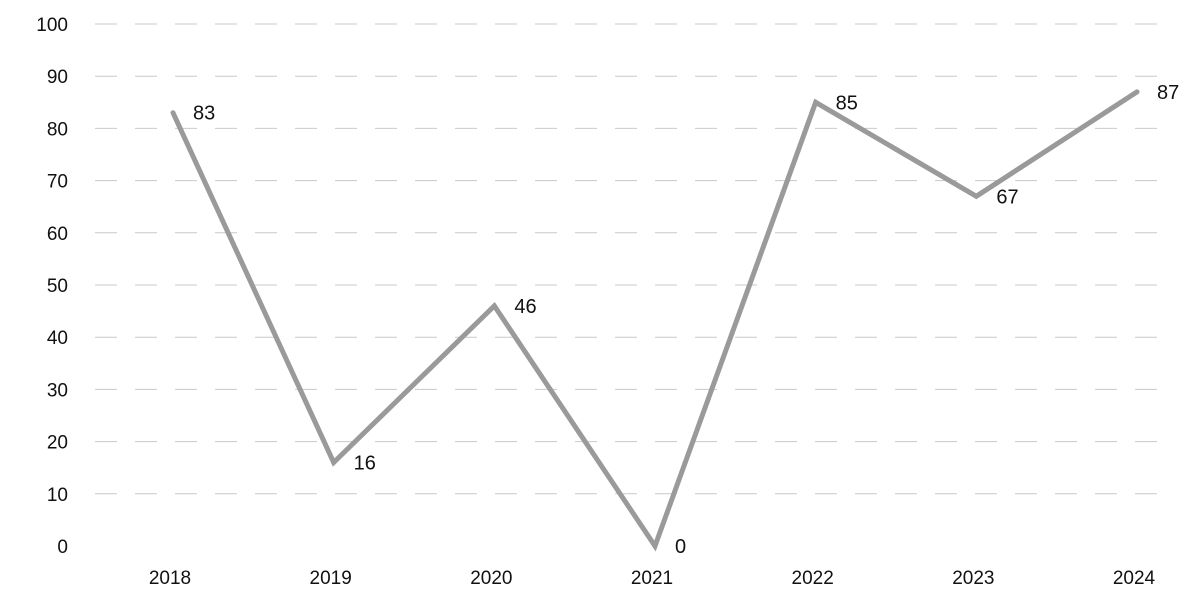 Image resolution: width=1191 pixels, height=593 pixels. I want to click on x-axis: 2018 2019 2020 2021 2022 2023 2024, so click(652, 578).